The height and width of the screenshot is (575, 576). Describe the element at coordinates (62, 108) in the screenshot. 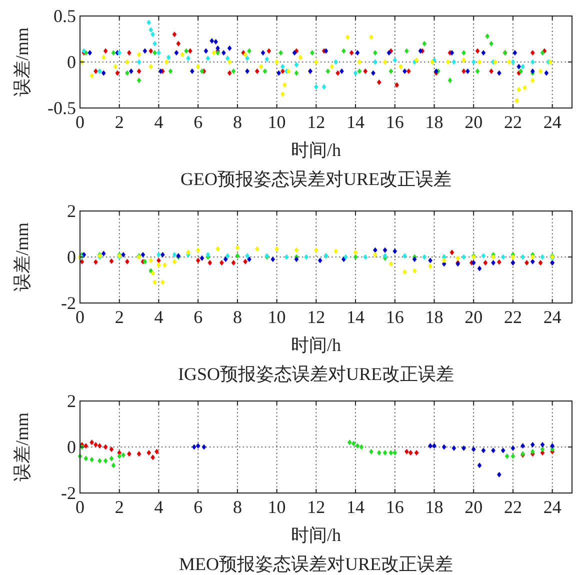

I see `y-tick-label: -0.5` at that location.